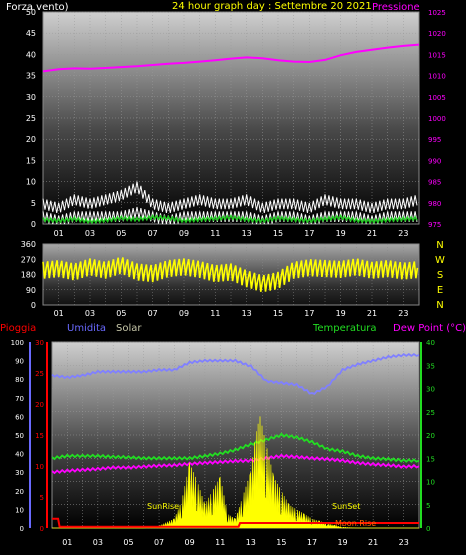  Describe the element at coordinates (98, 542) in the screenshot. I see `weather-x-tick: 03` at that location.